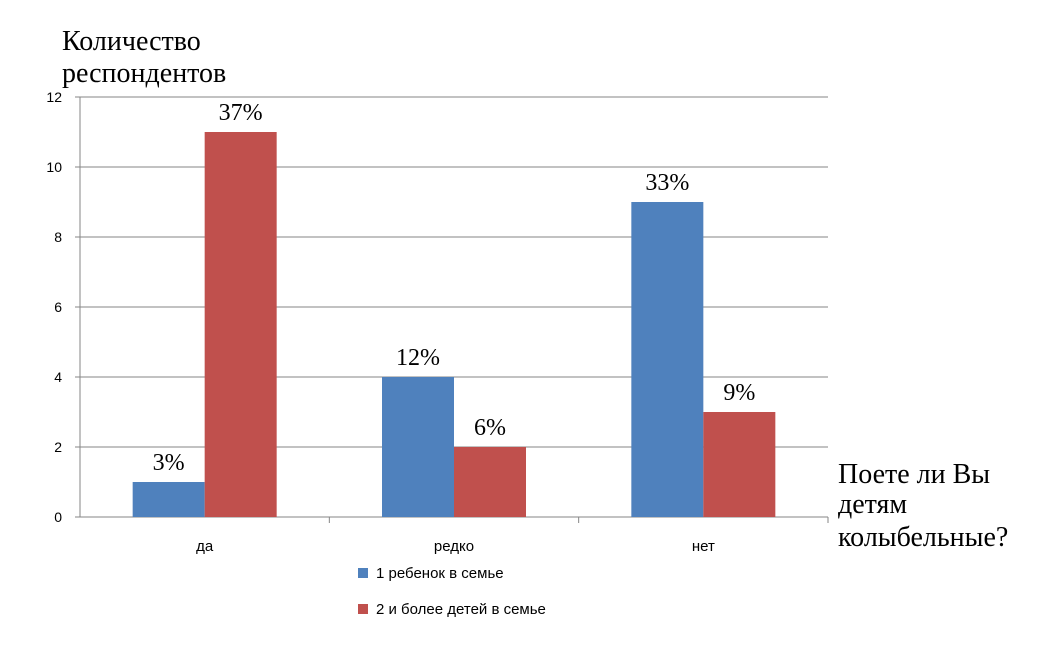 The image size is (1062, 658). I want to click on y-tick-label: 8, so click(58, 237).